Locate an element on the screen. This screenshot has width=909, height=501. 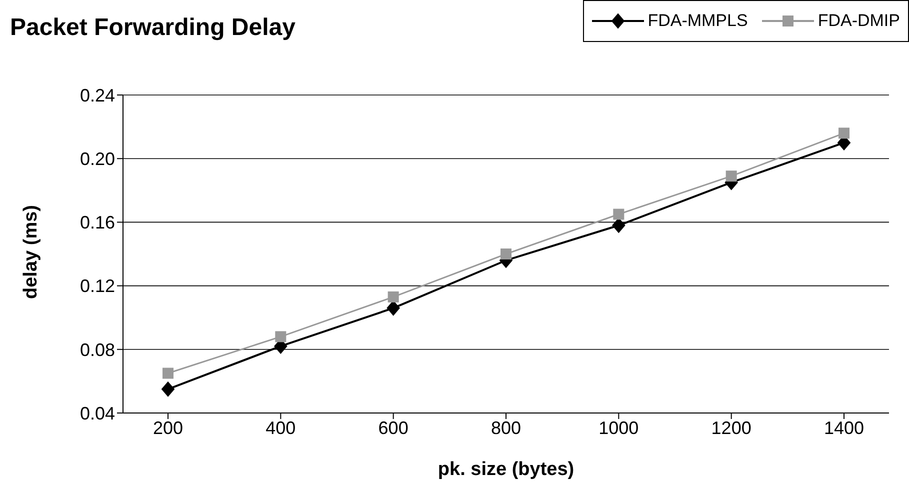
x-tick-label: 200 is located at coordinates (168, 428).